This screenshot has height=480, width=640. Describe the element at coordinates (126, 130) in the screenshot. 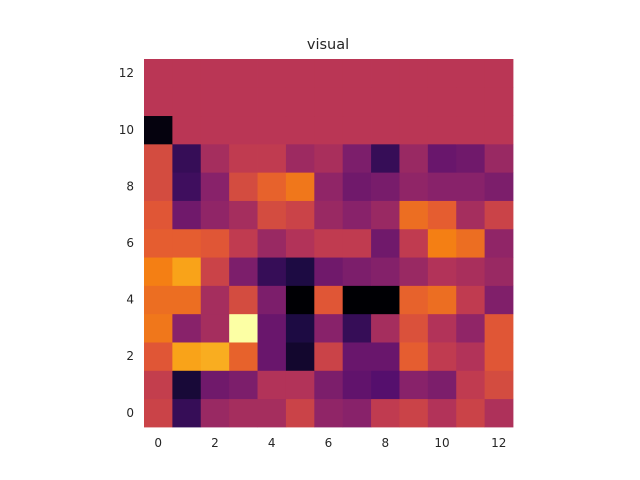

I see `y-tick-label: 10` at that location.